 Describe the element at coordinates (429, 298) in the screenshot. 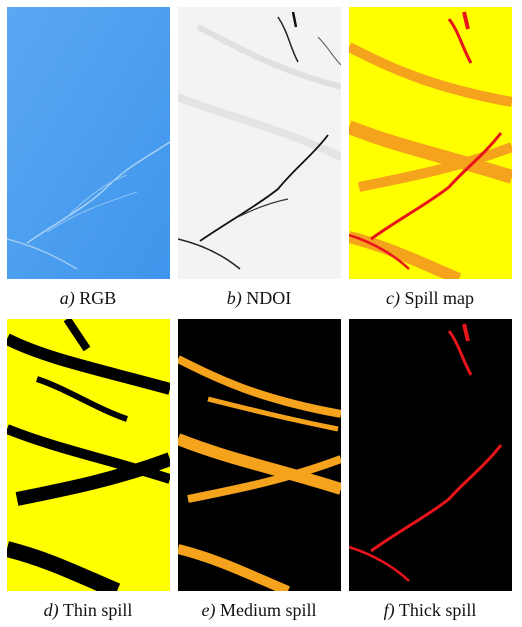

I see `caption-c: c) Spill map` at that location.